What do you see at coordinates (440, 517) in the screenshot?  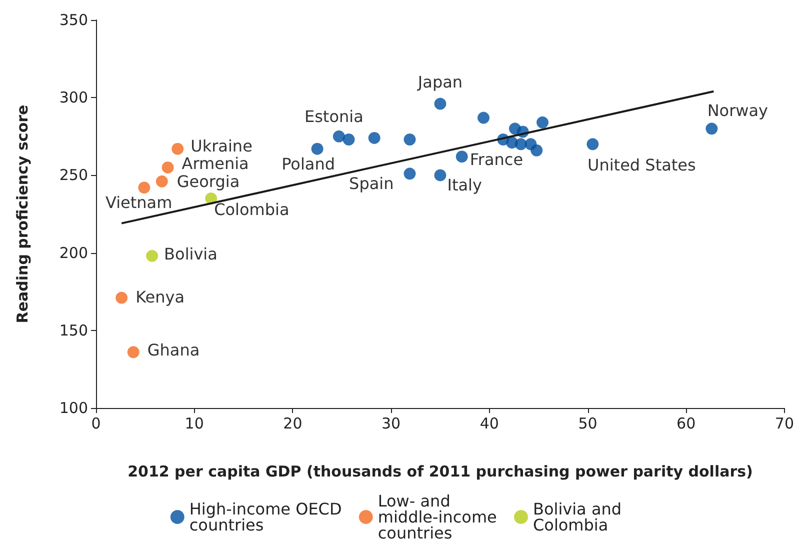 I see `legend-label: Low- and middle-income countries` at bounding box center [440, 517].